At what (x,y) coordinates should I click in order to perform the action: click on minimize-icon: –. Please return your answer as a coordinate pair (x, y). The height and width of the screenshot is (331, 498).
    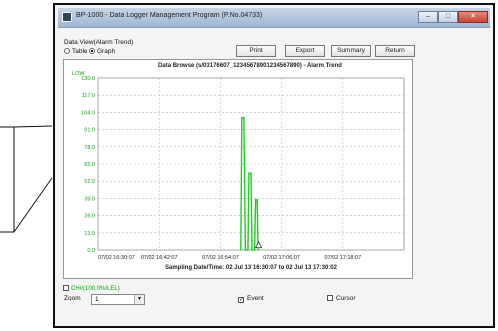
    Looking at the image, I should click on (428, 17).